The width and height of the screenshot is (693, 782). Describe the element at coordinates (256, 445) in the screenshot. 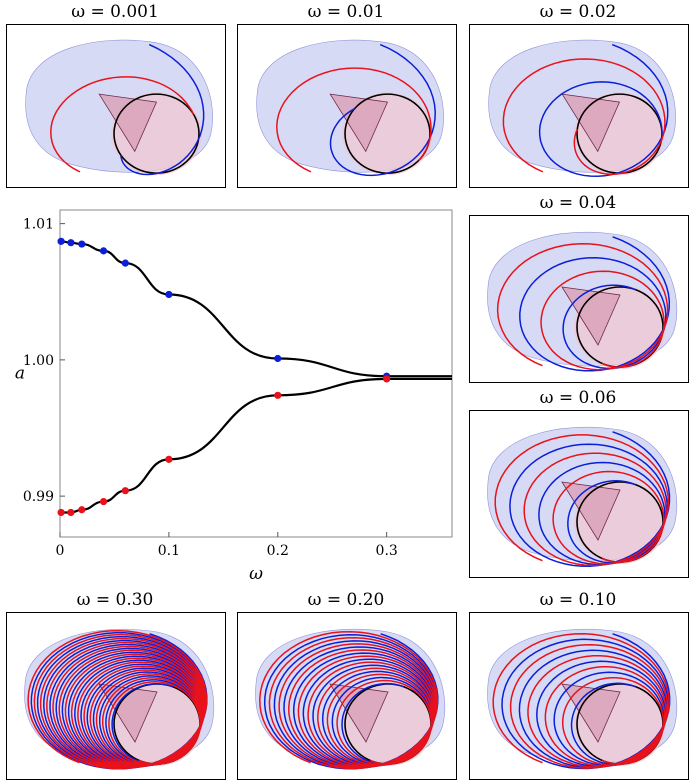

I see `lower-branch-curve` at that location.